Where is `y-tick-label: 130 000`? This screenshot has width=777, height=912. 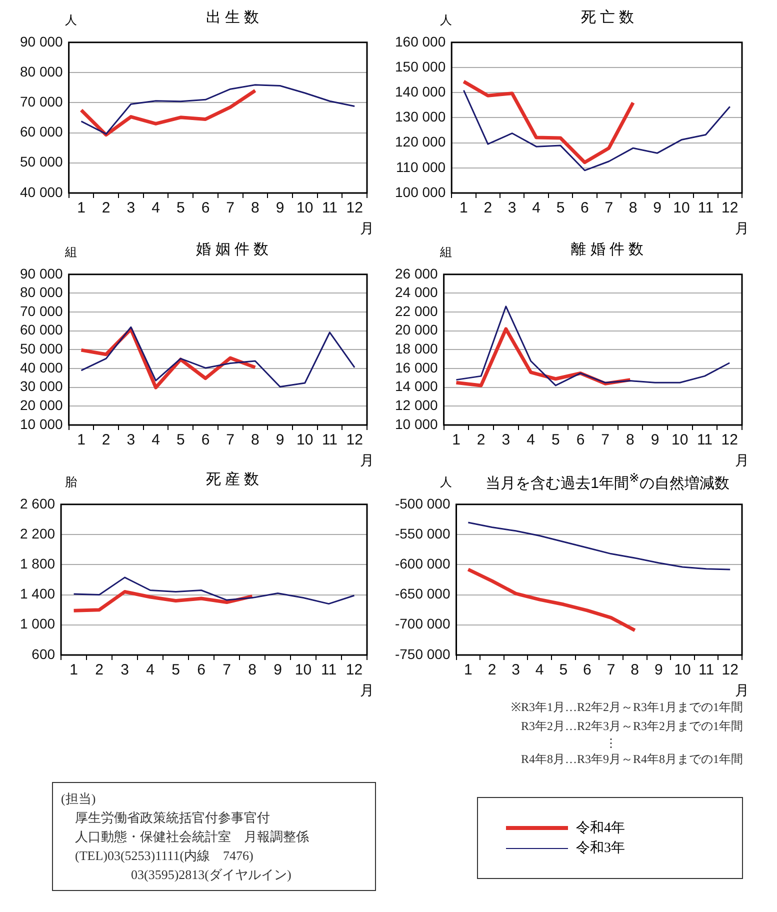 y-tick-label: 130 000 is located at coordinates (420, 116).